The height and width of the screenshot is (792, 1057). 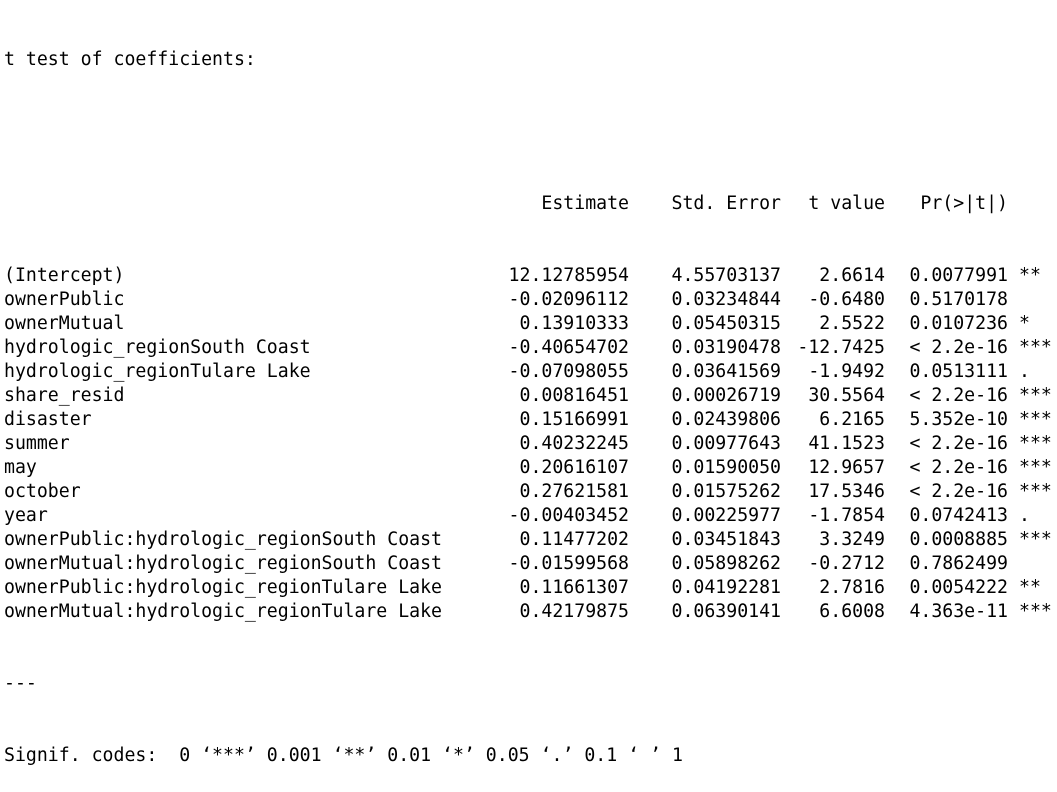 I want to click on coef-t-value: 2.6614, so click(x=852, y=275).